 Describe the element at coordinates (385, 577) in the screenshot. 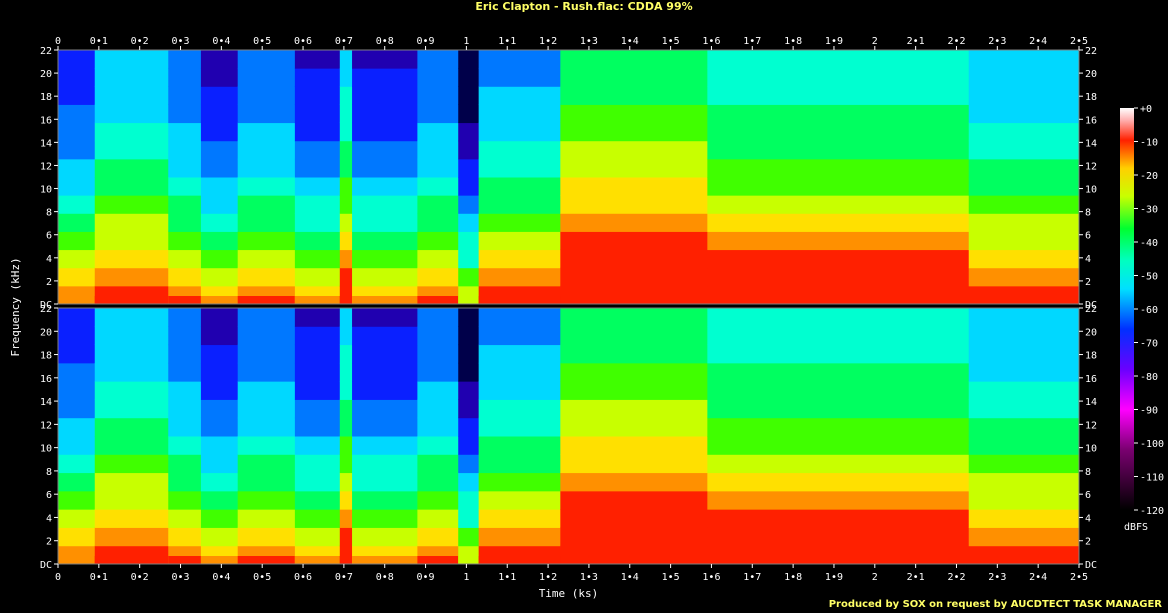

I see `x-tick-label-bottom: 0•8` at that location.